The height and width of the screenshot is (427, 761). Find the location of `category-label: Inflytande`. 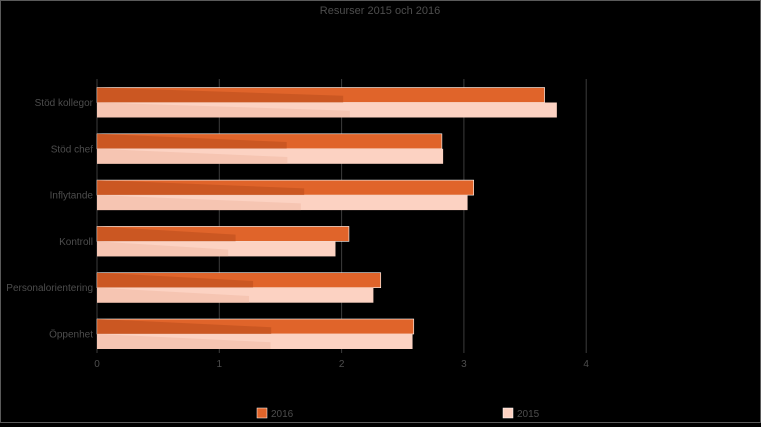

category-label: Inflytande is located at coordinates (72, 196).